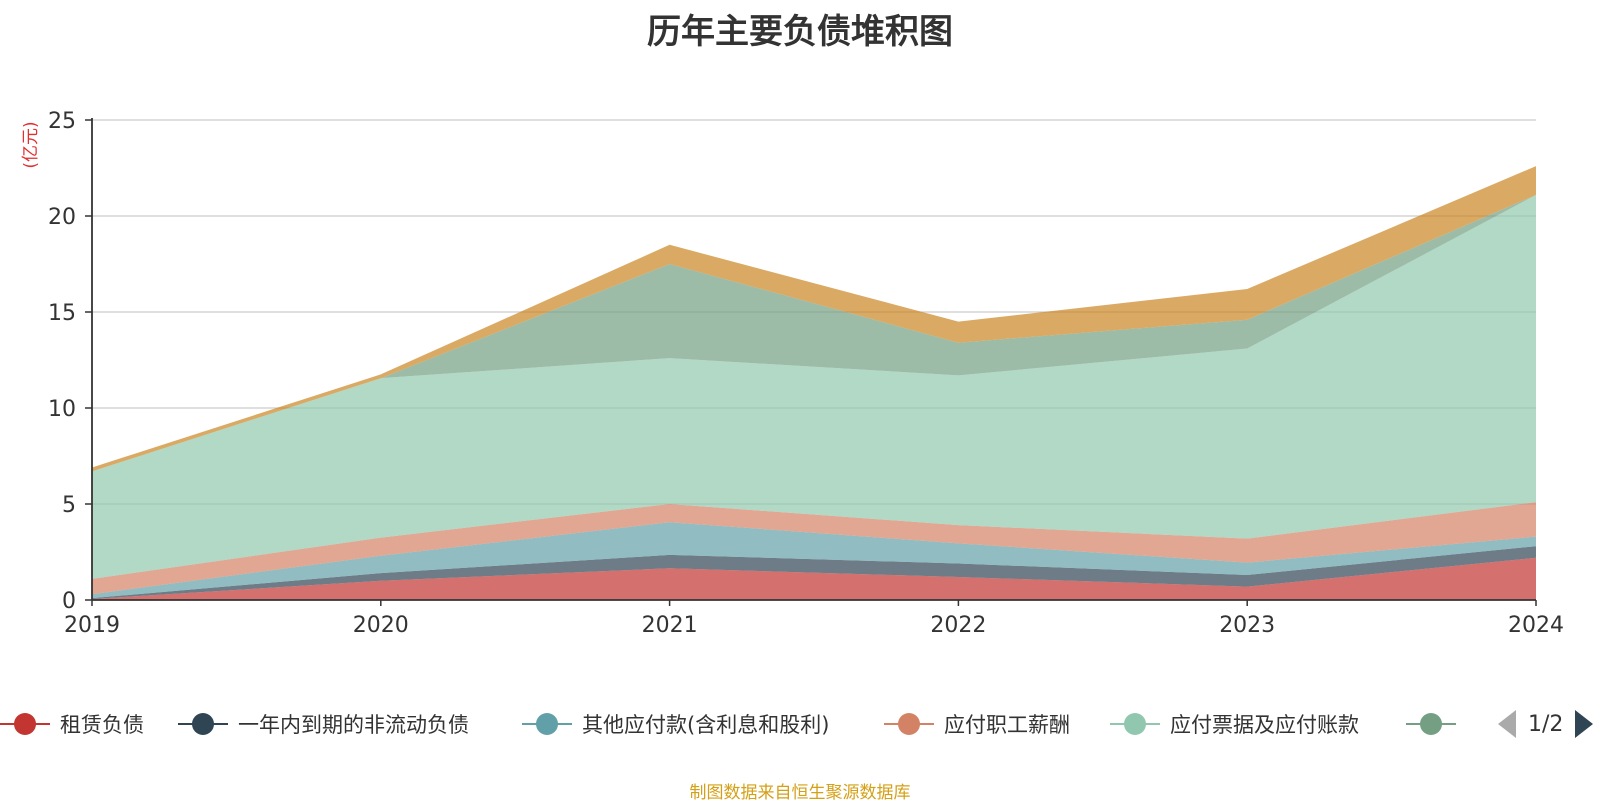 This screenshot has width=1600, height=803. What do you see at coordinates (102, 725) in the screenshot?
I see `legend-label: 租赁负债` at bounding box center [102, 725].